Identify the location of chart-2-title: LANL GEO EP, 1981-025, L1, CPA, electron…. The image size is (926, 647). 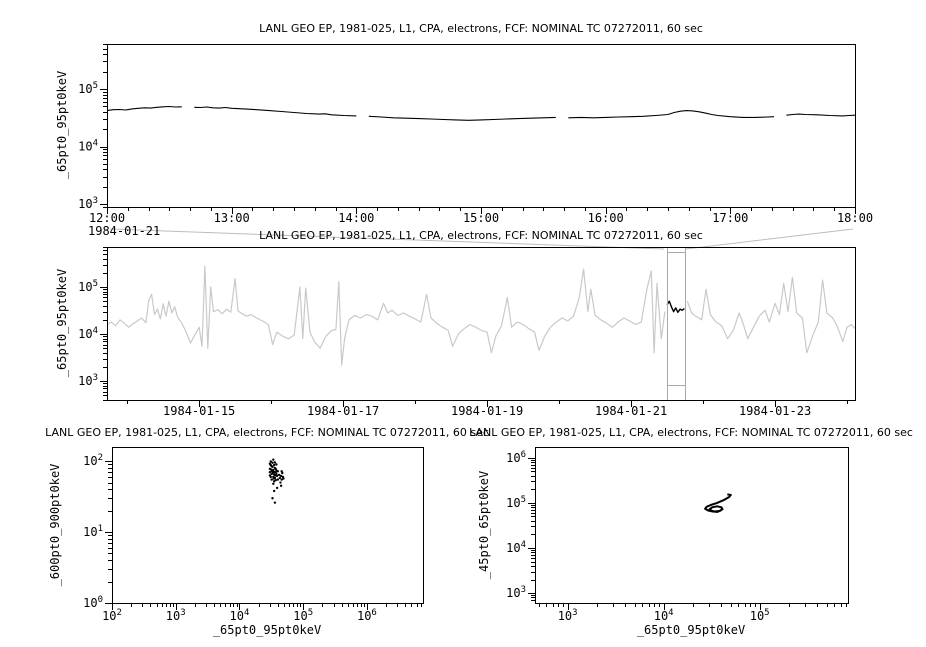
(267, 432).